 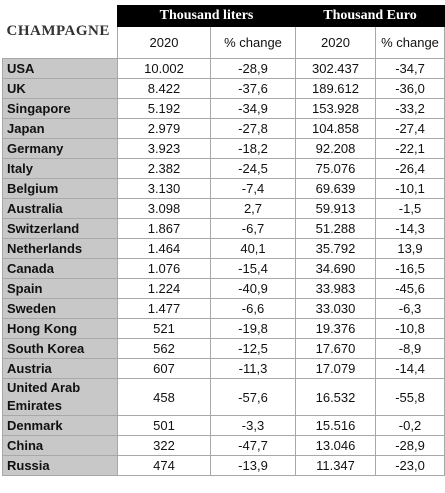 I want to click on value-cell: -45,6, so click(x=409, y=288).